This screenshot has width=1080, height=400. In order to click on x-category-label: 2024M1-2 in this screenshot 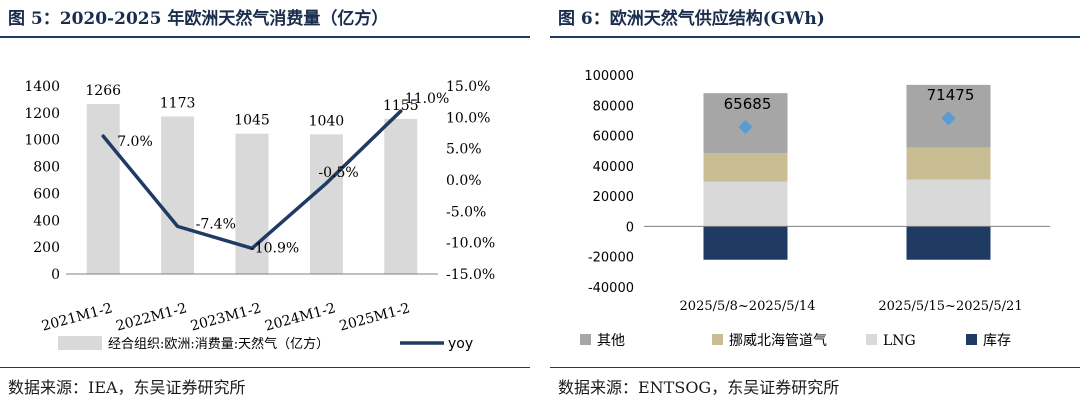, I will do `click(300, 317)`.